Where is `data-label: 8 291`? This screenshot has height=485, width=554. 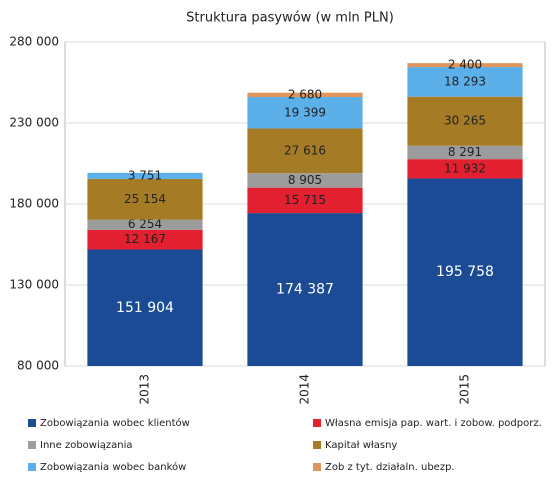 data-label: 8 291 is located at coordinates (465, 152).